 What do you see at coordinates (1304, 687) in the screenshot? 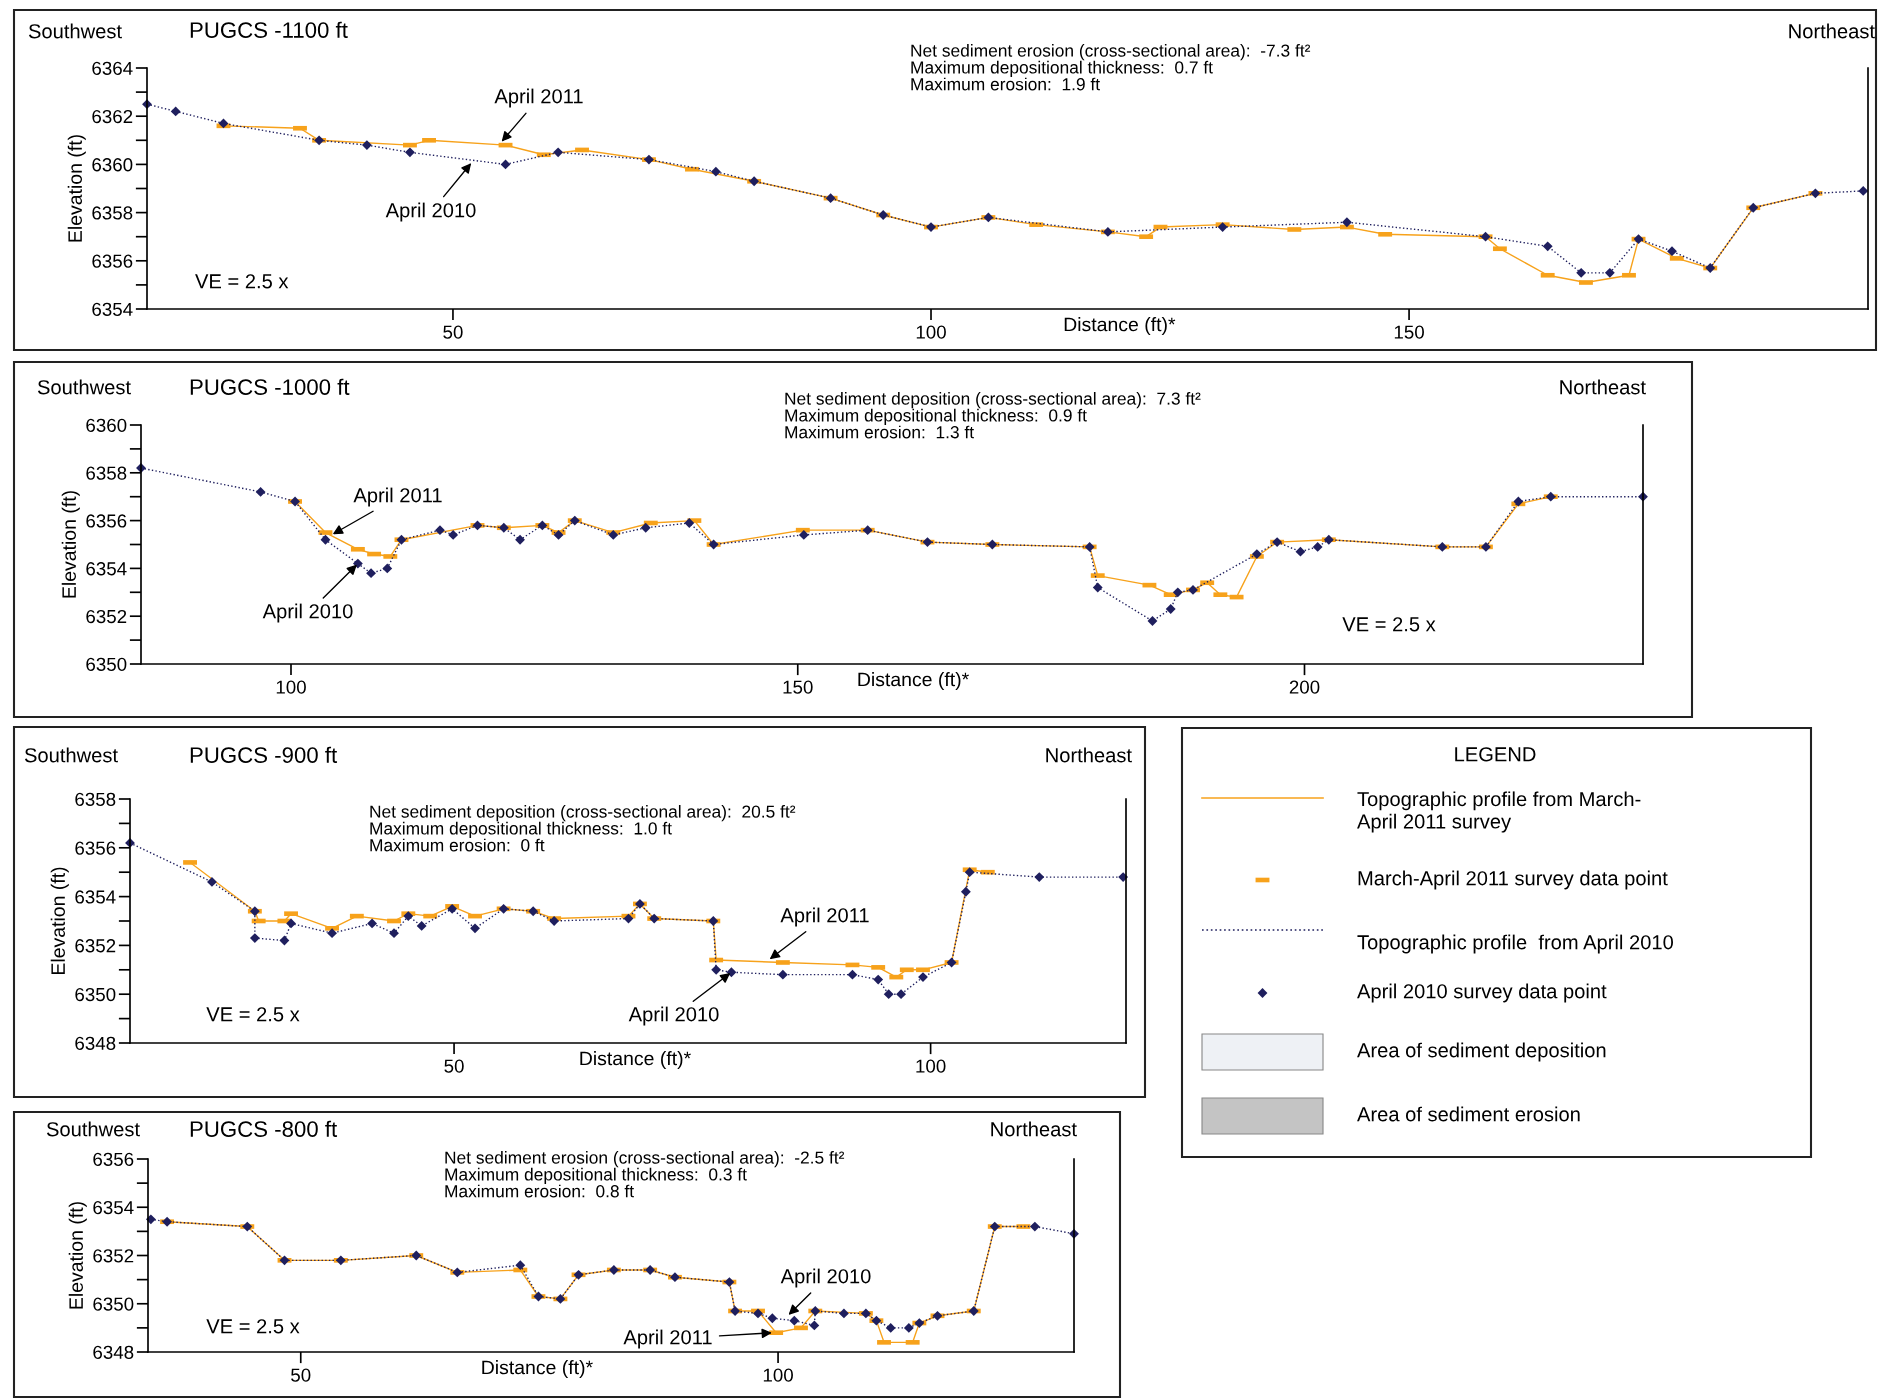
I see `x-tick-label: 200` at bounding box center [1304, 687].